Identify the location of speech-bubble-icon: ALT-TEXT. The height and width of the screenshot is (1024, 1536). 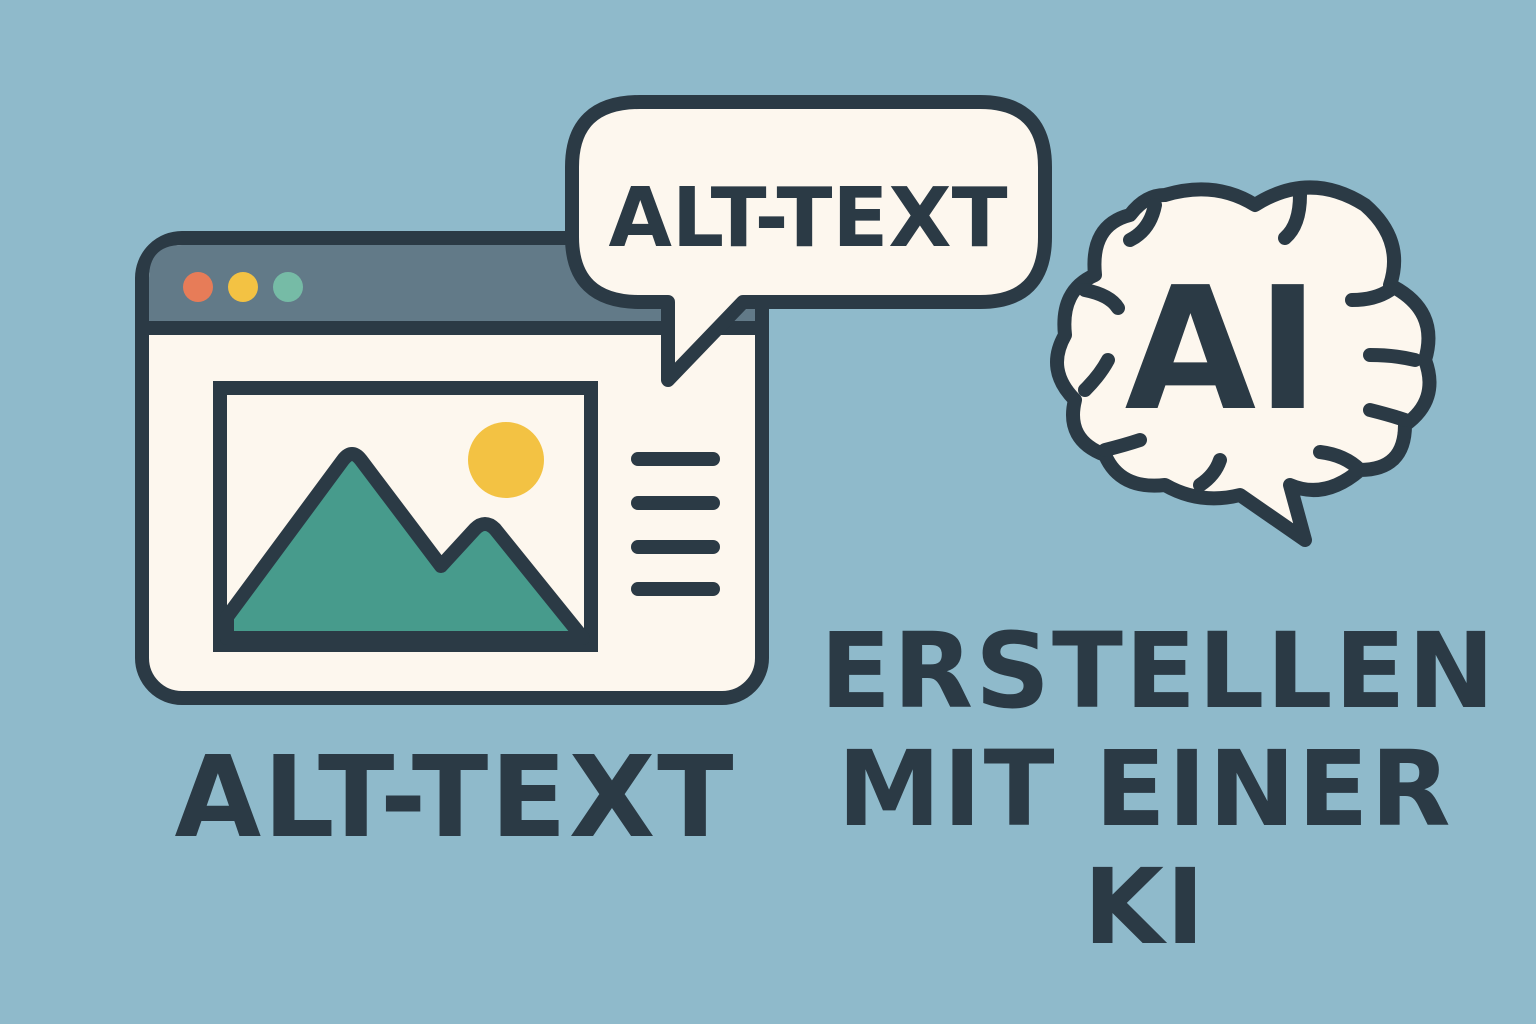
(808, 241).